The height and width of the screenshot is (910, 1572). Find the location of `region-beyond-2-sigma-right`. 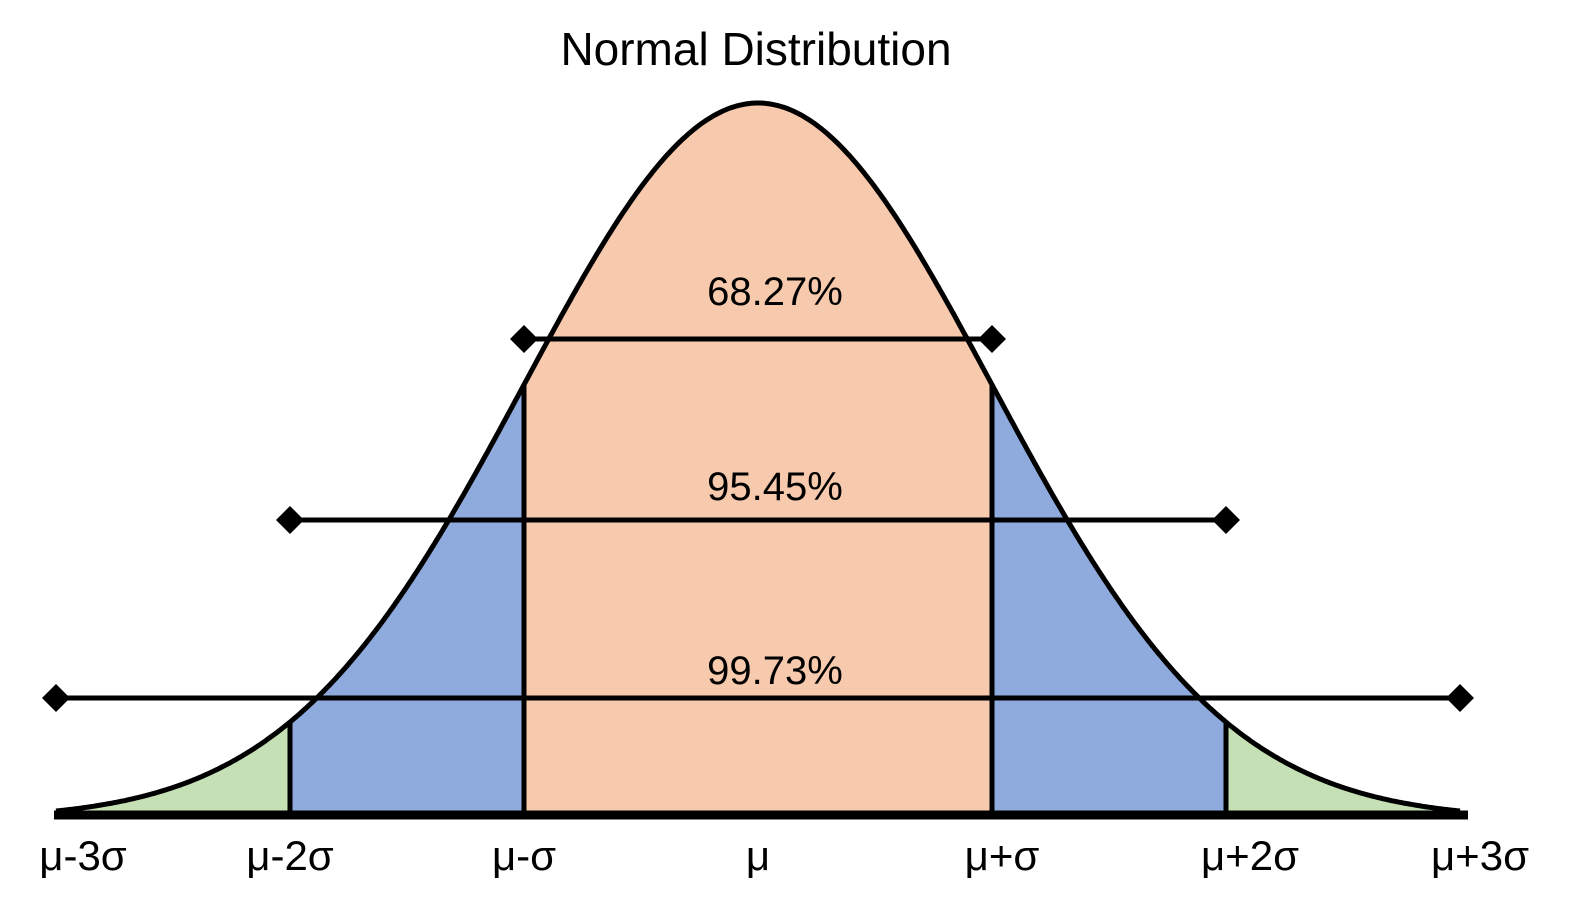

region-beyond-2-sigma-right is located at coordinates (1343, 768).